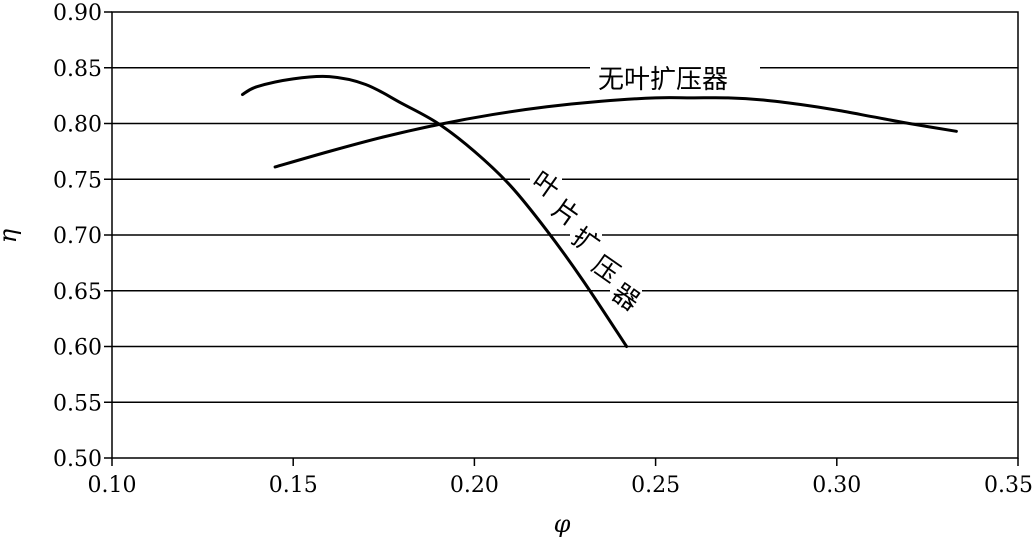 The image size is (1035, 540). I want to click on x-tick-label: 0.20, so click(474, 485).